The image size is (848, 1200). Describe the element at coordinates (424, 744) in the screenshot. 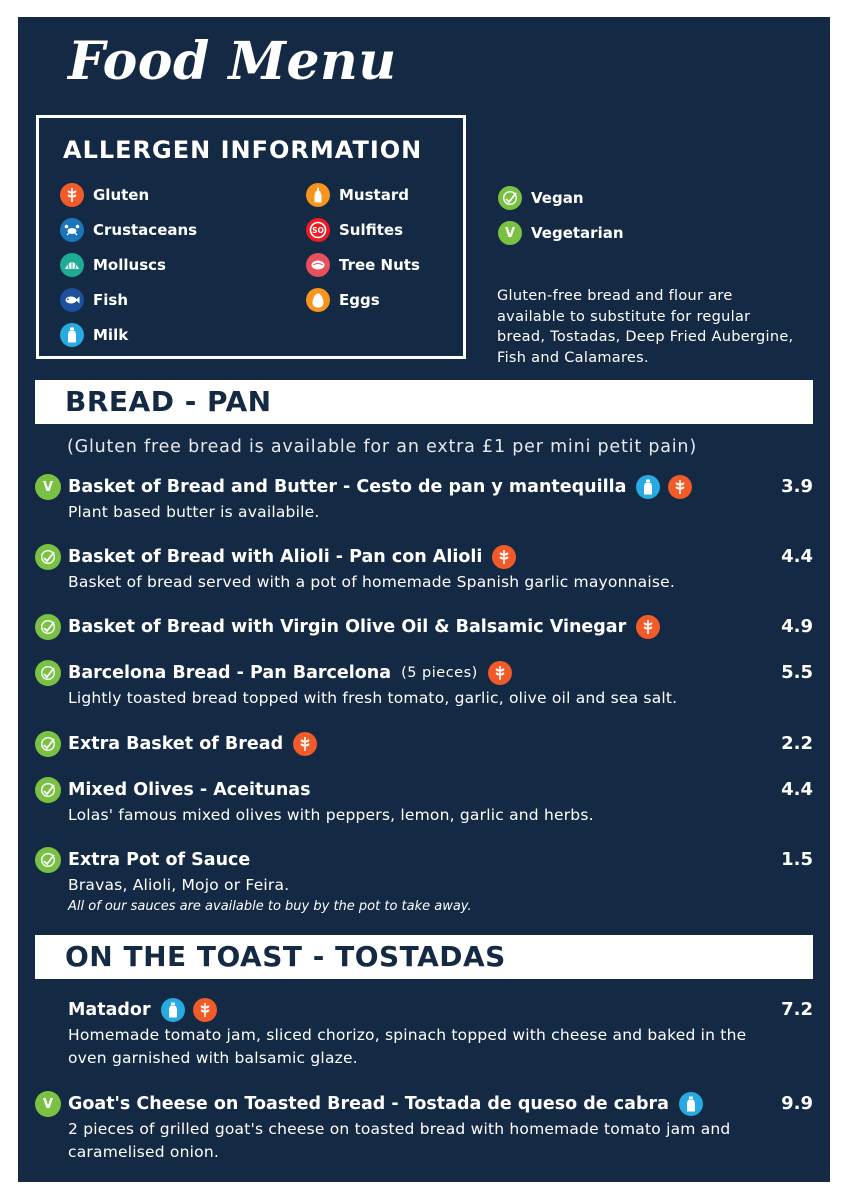

I see `menu-item: Extra Basket of Bread 2.2` at that location.